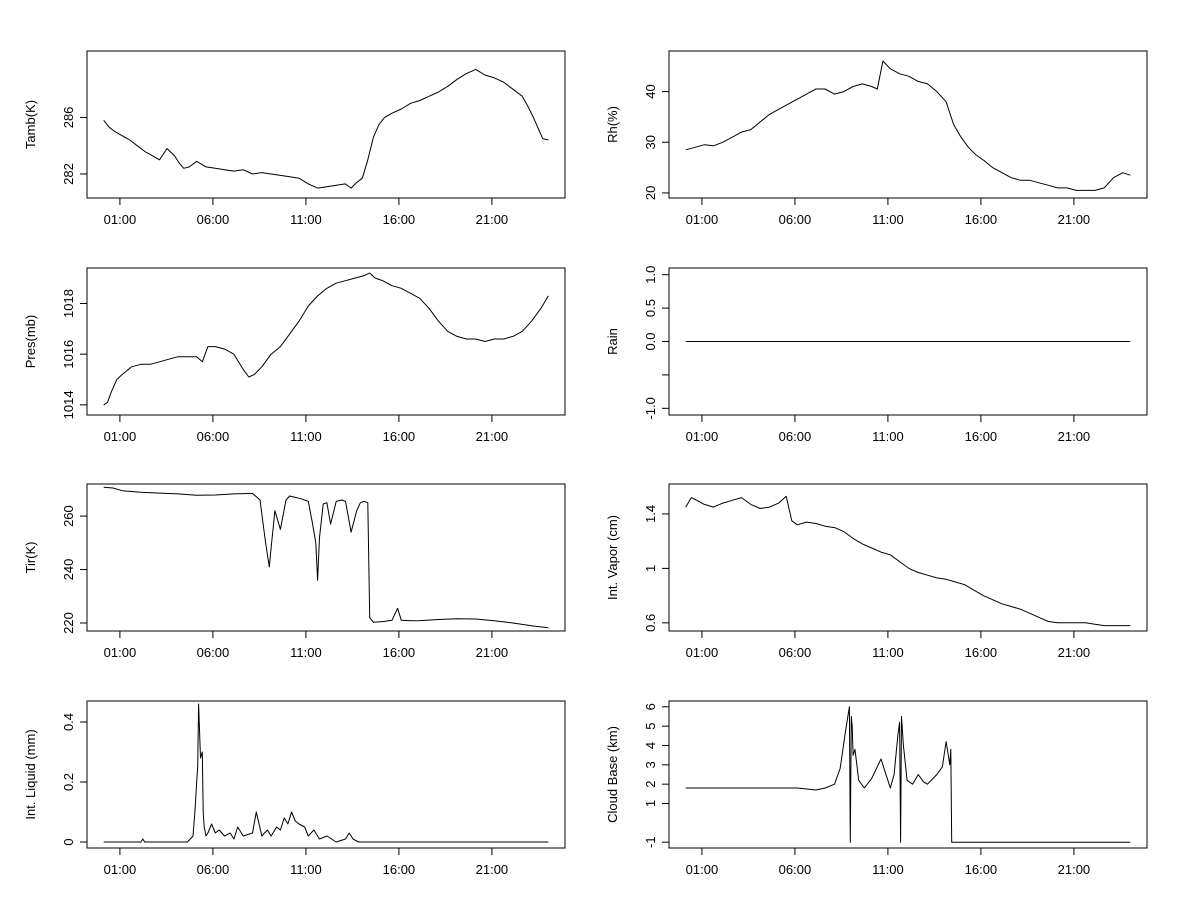  I want to click on y-tick-label: 0.2, so click(68, 782).